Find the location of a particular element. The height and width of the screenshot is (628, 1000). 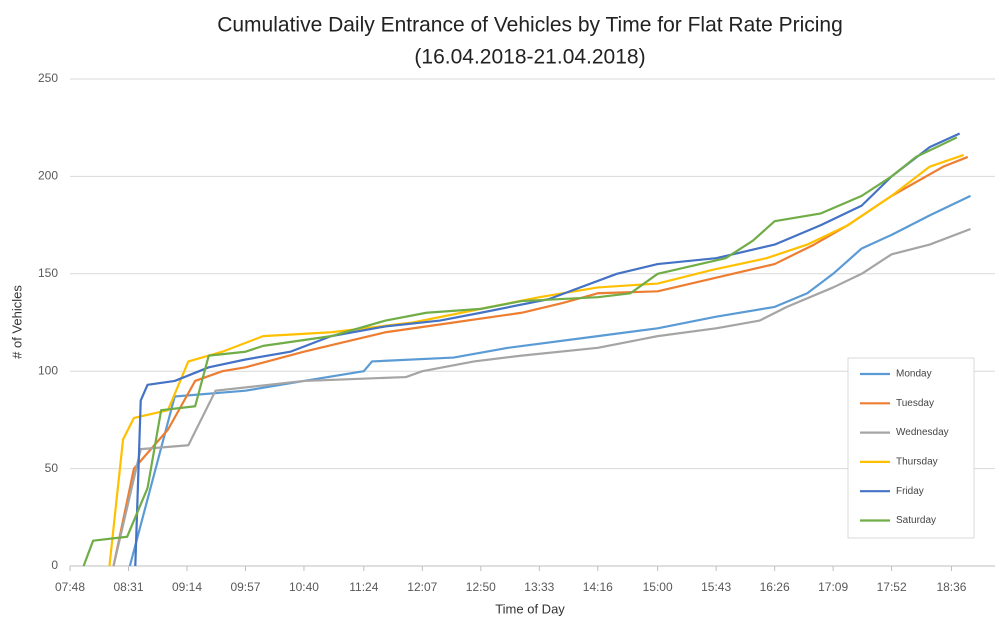

y-tick-label: 100 is located at coordinates (48, 370).